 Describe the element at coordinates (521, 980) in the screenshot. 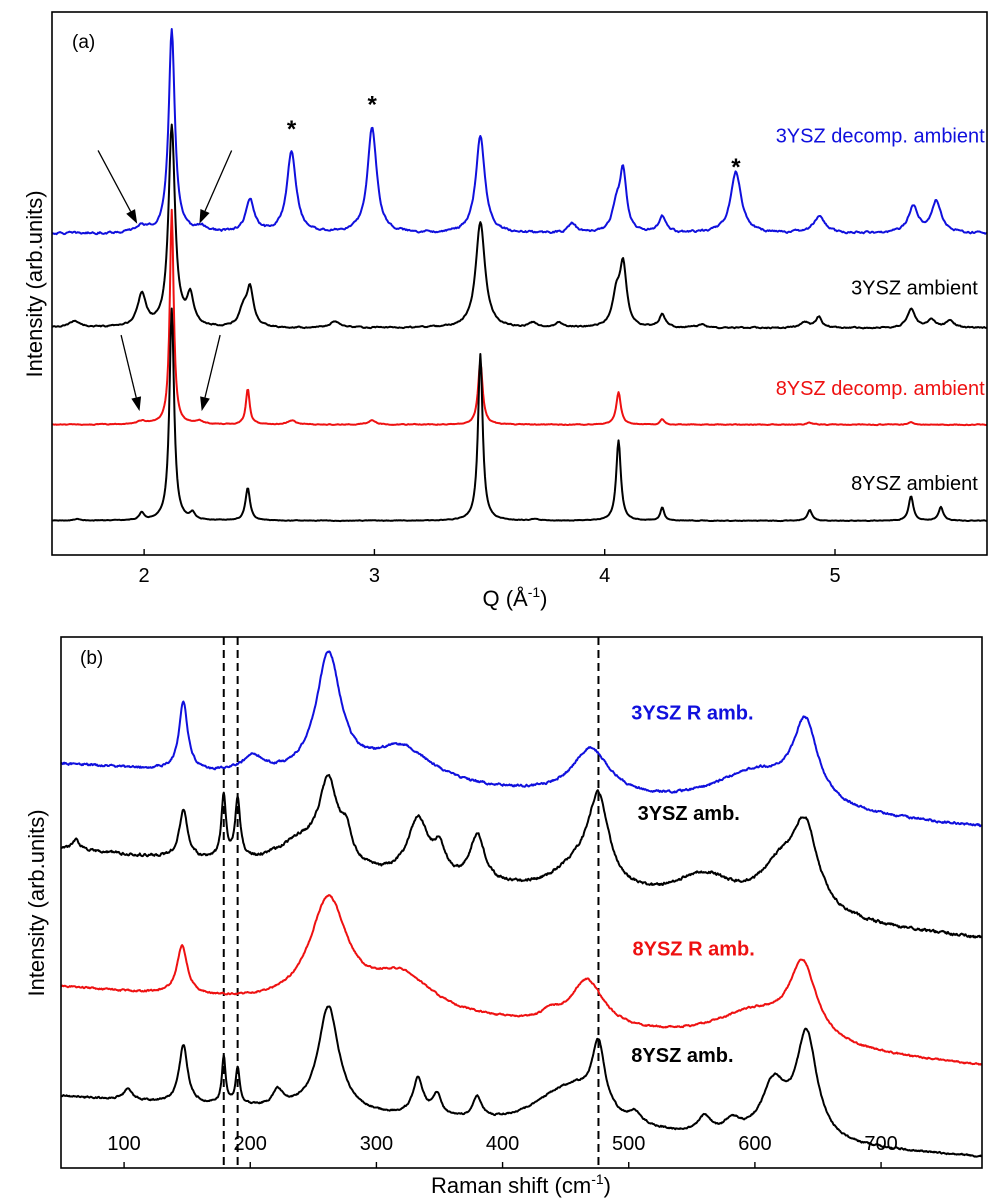

I see `series-line-8ysz-r-amb` at that location.